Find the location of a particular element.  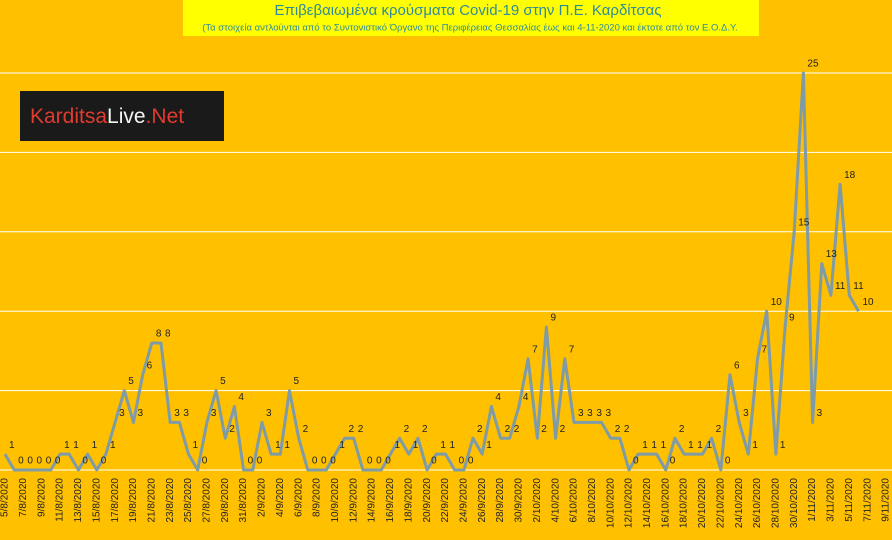

x-tick-label: 4/9/2020 is located at coordinates (280, 497).